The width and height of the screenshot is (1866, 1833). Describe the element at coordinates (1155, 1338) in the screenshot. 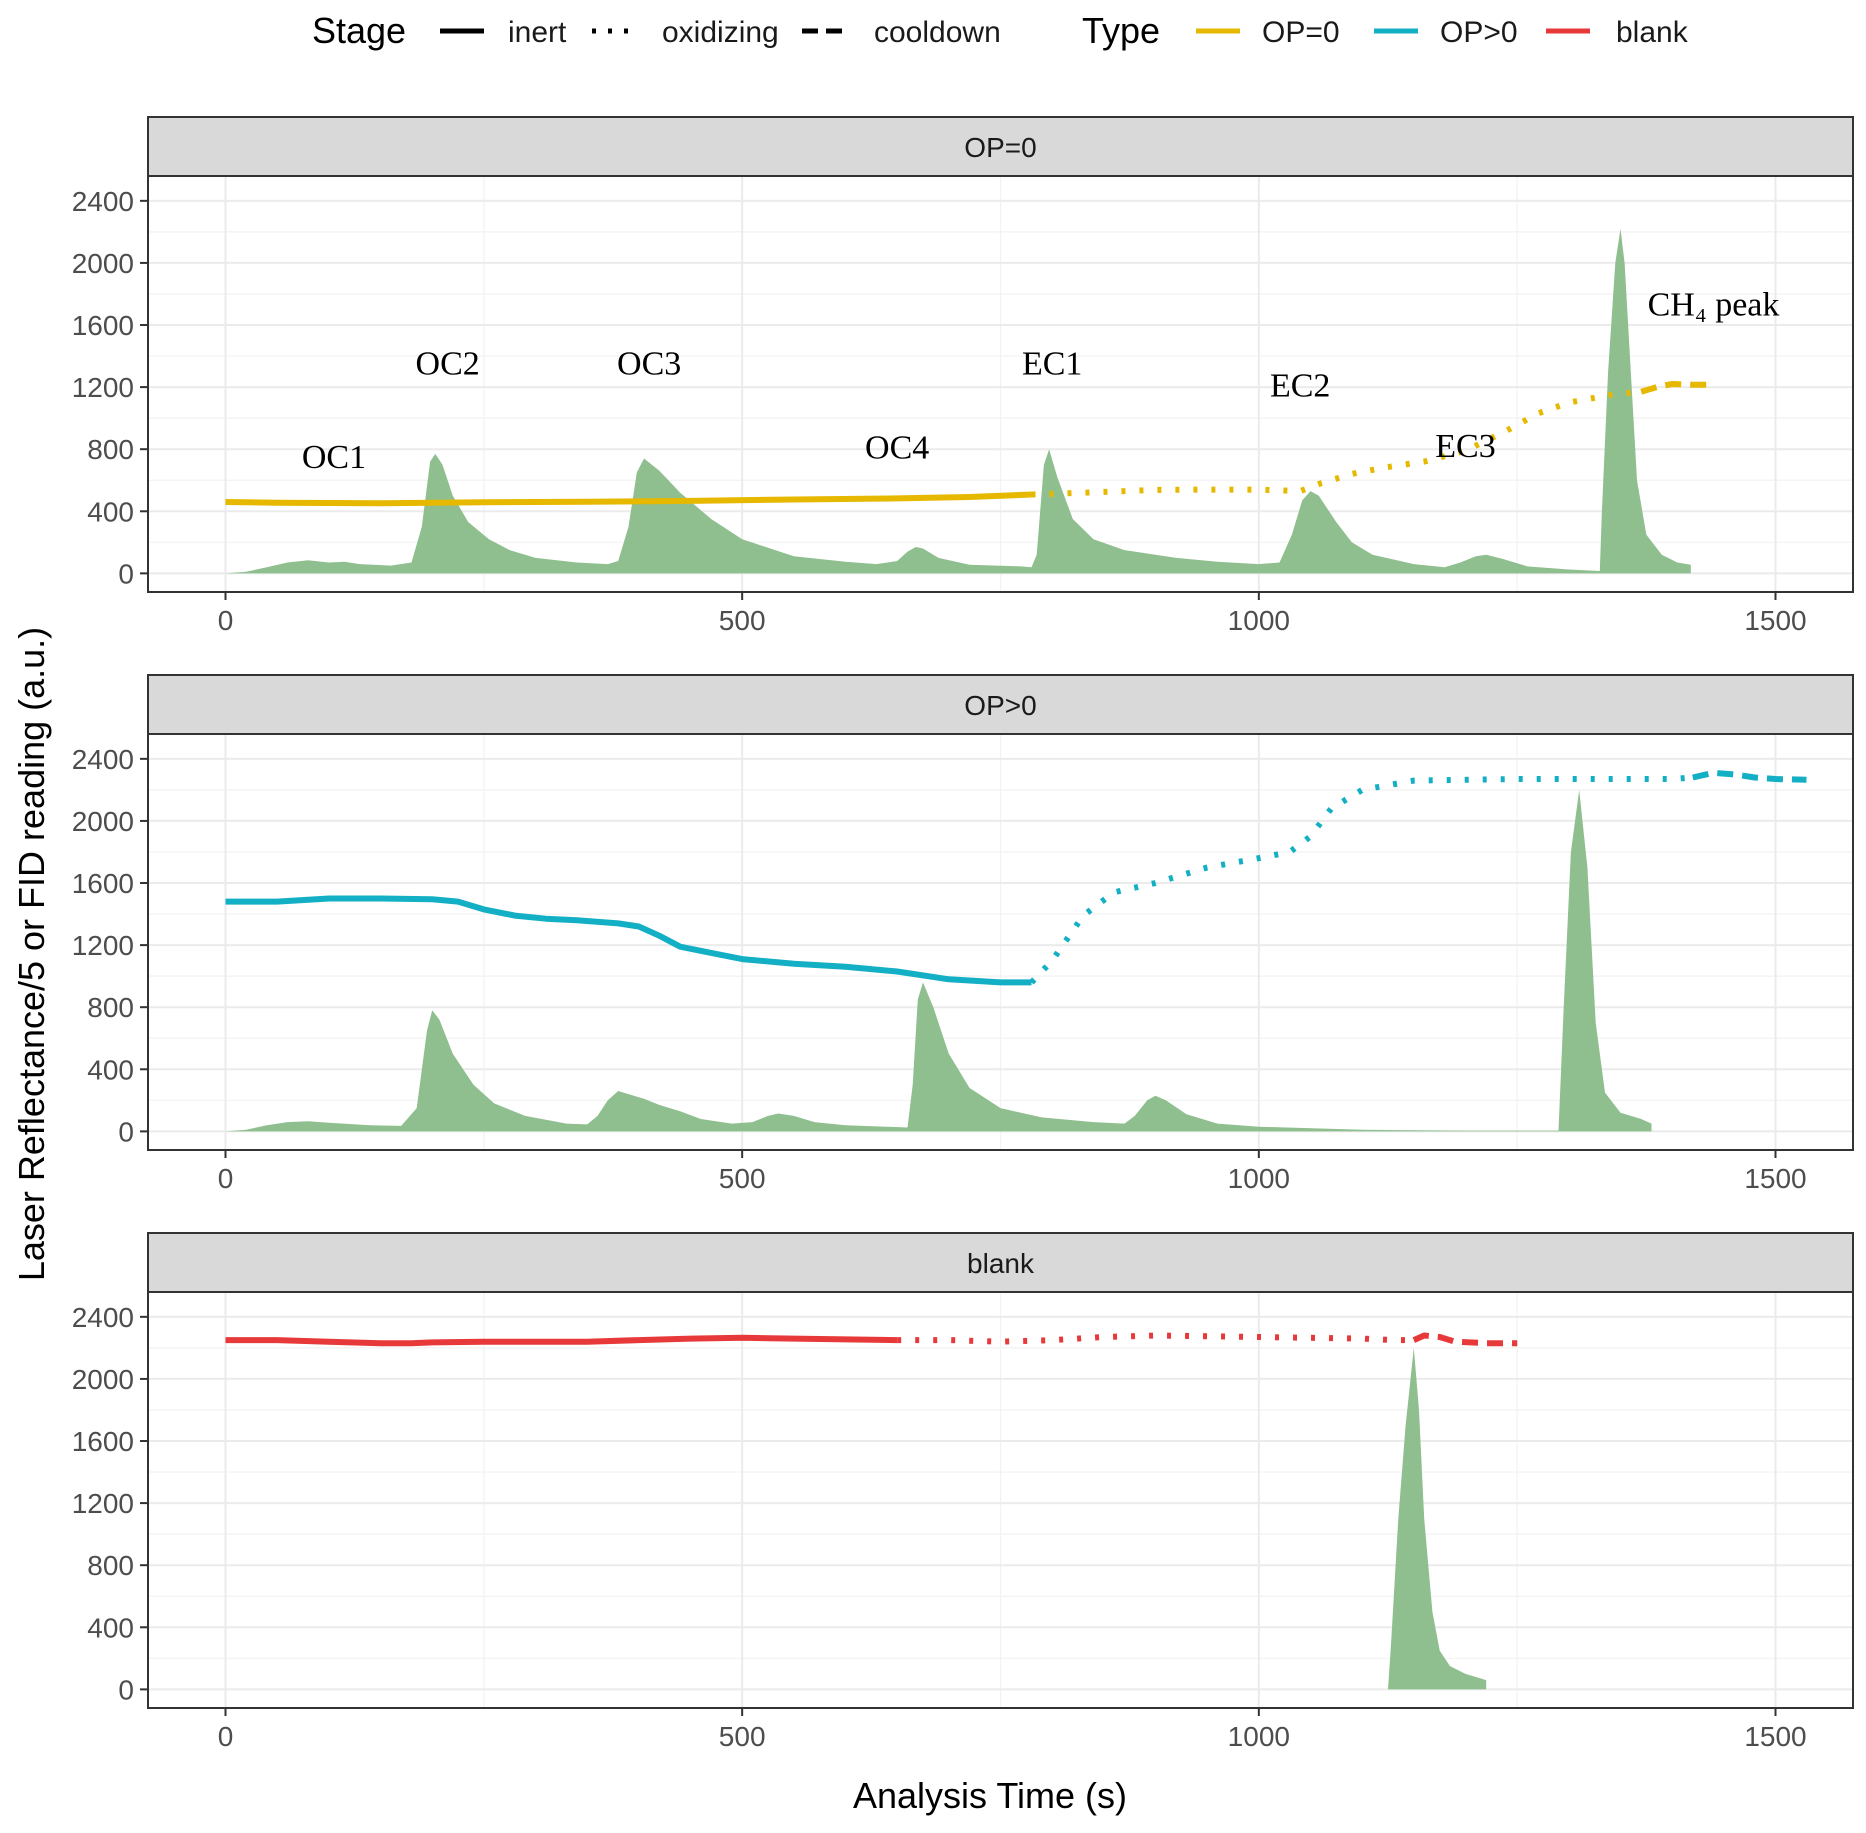

I see `laser-line-oxidizing` at that location.